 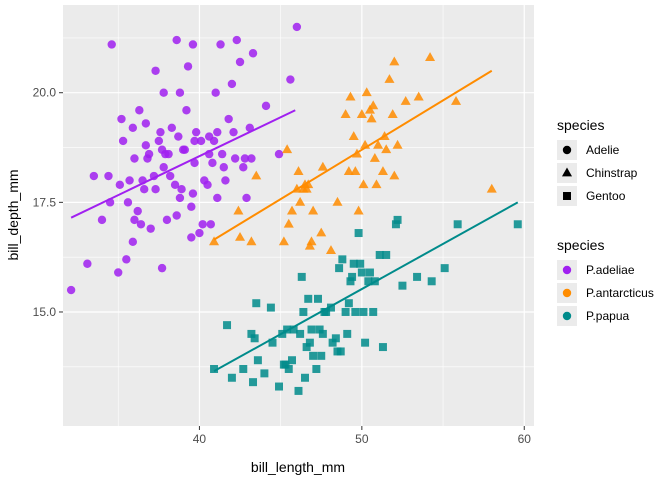 What do you see at coordinates (606, 196) in the screenshot?
I see `legend-label: Gentoo` at bounding box center [606, 196].